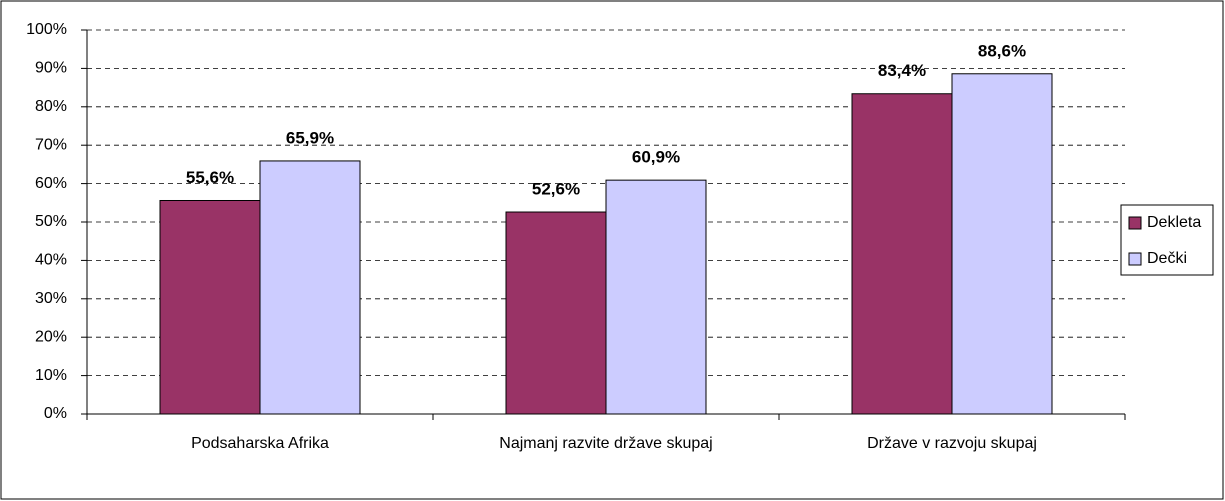 This screenshot has width=1225, height=501. Describe the element at coordinates (952, 443) in the screenshot. I see `x-tick-label: Države v razvoju skupaj` at that location.